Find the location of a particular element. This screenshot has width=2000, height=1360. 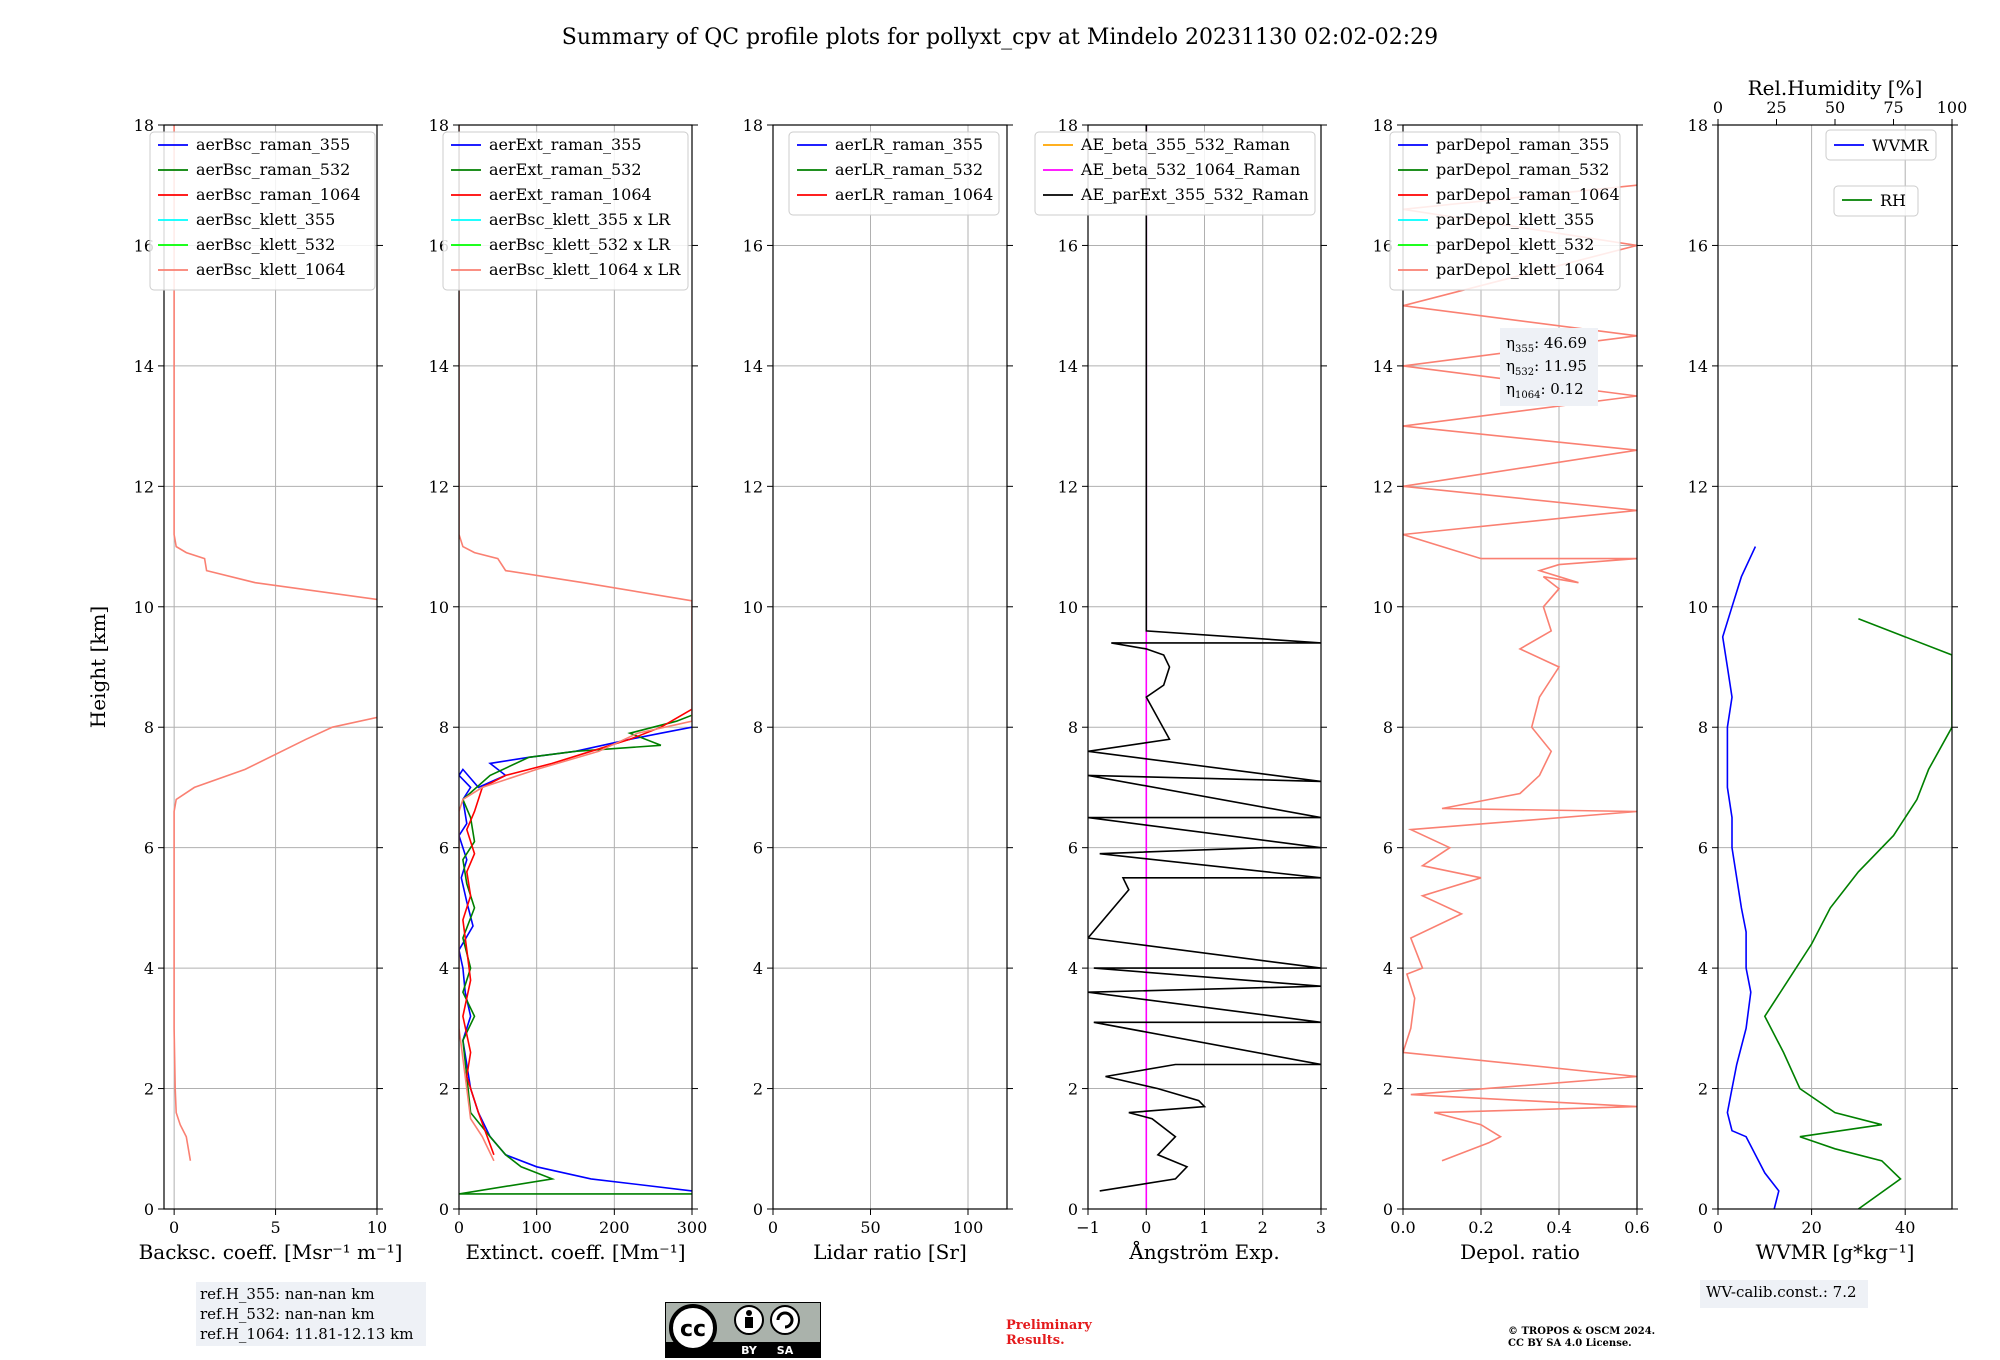

x-tick-label: 100 is located at coordinates (968, 1227).